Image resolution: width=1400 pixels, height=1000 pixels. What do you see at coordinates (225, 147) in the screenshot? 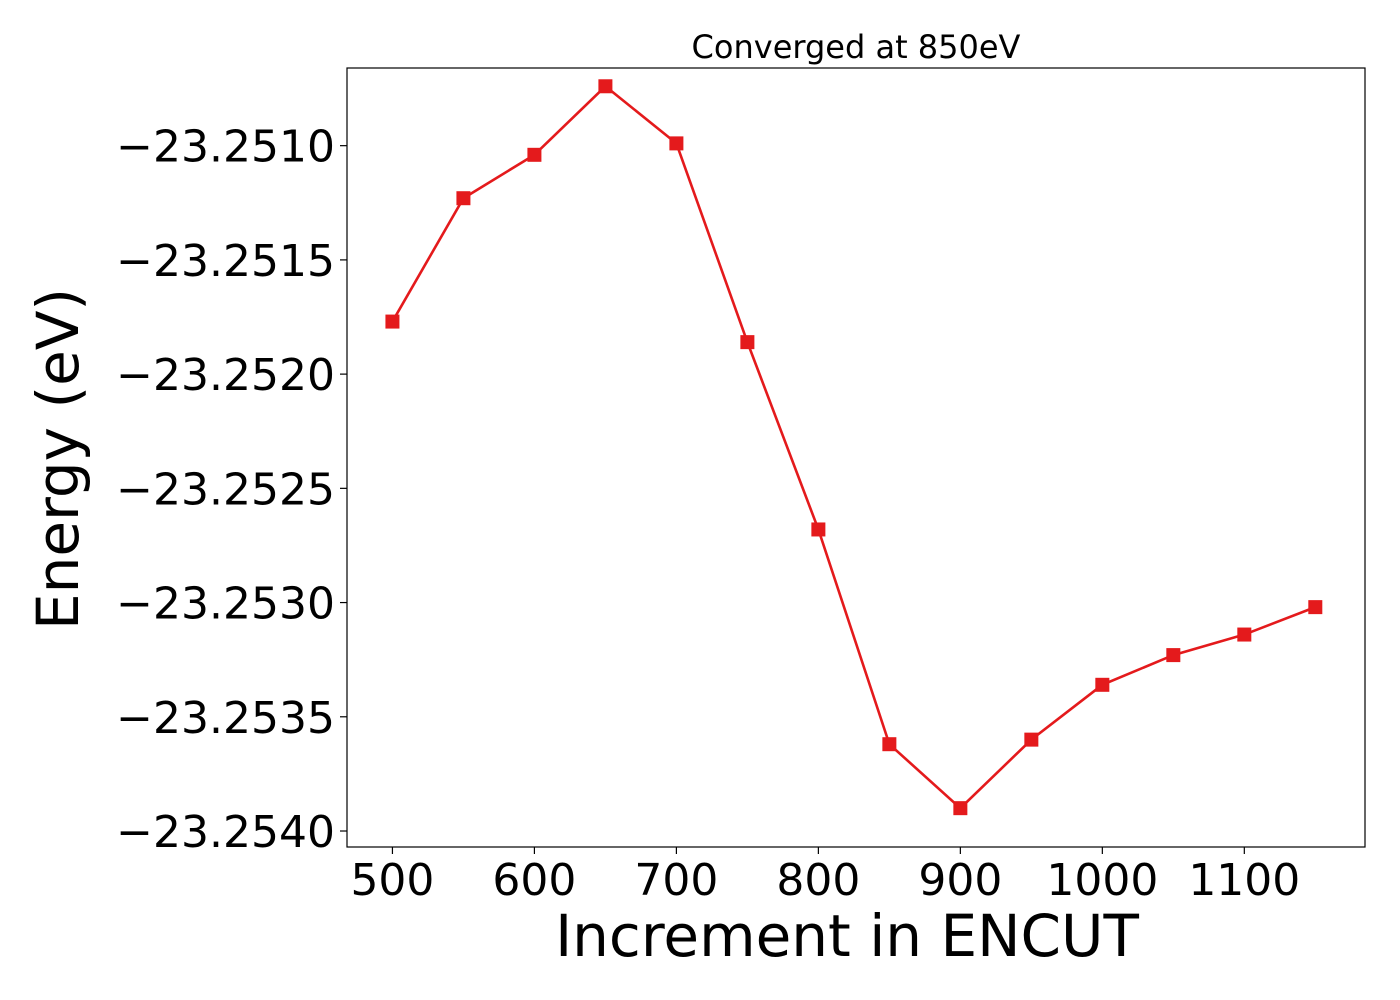
I see `y-tick-label: −23.2510` at bounding box center [225, 147].